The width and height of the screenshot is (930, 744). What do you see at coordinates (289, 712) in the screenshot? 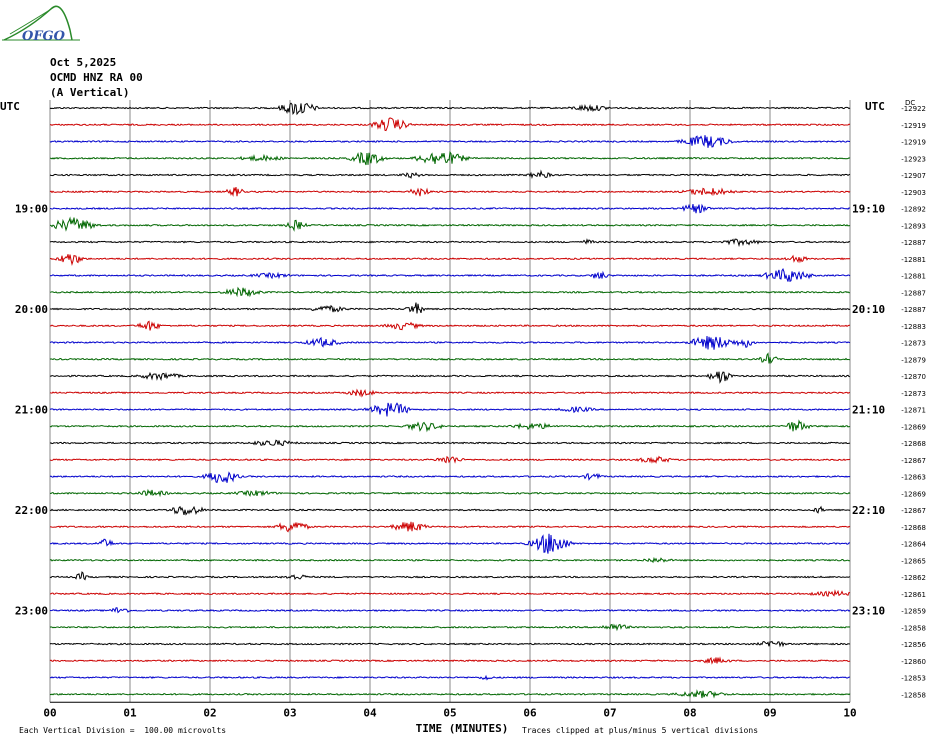
I see `x-tick-label: 03` at bounding box center [289, 712].